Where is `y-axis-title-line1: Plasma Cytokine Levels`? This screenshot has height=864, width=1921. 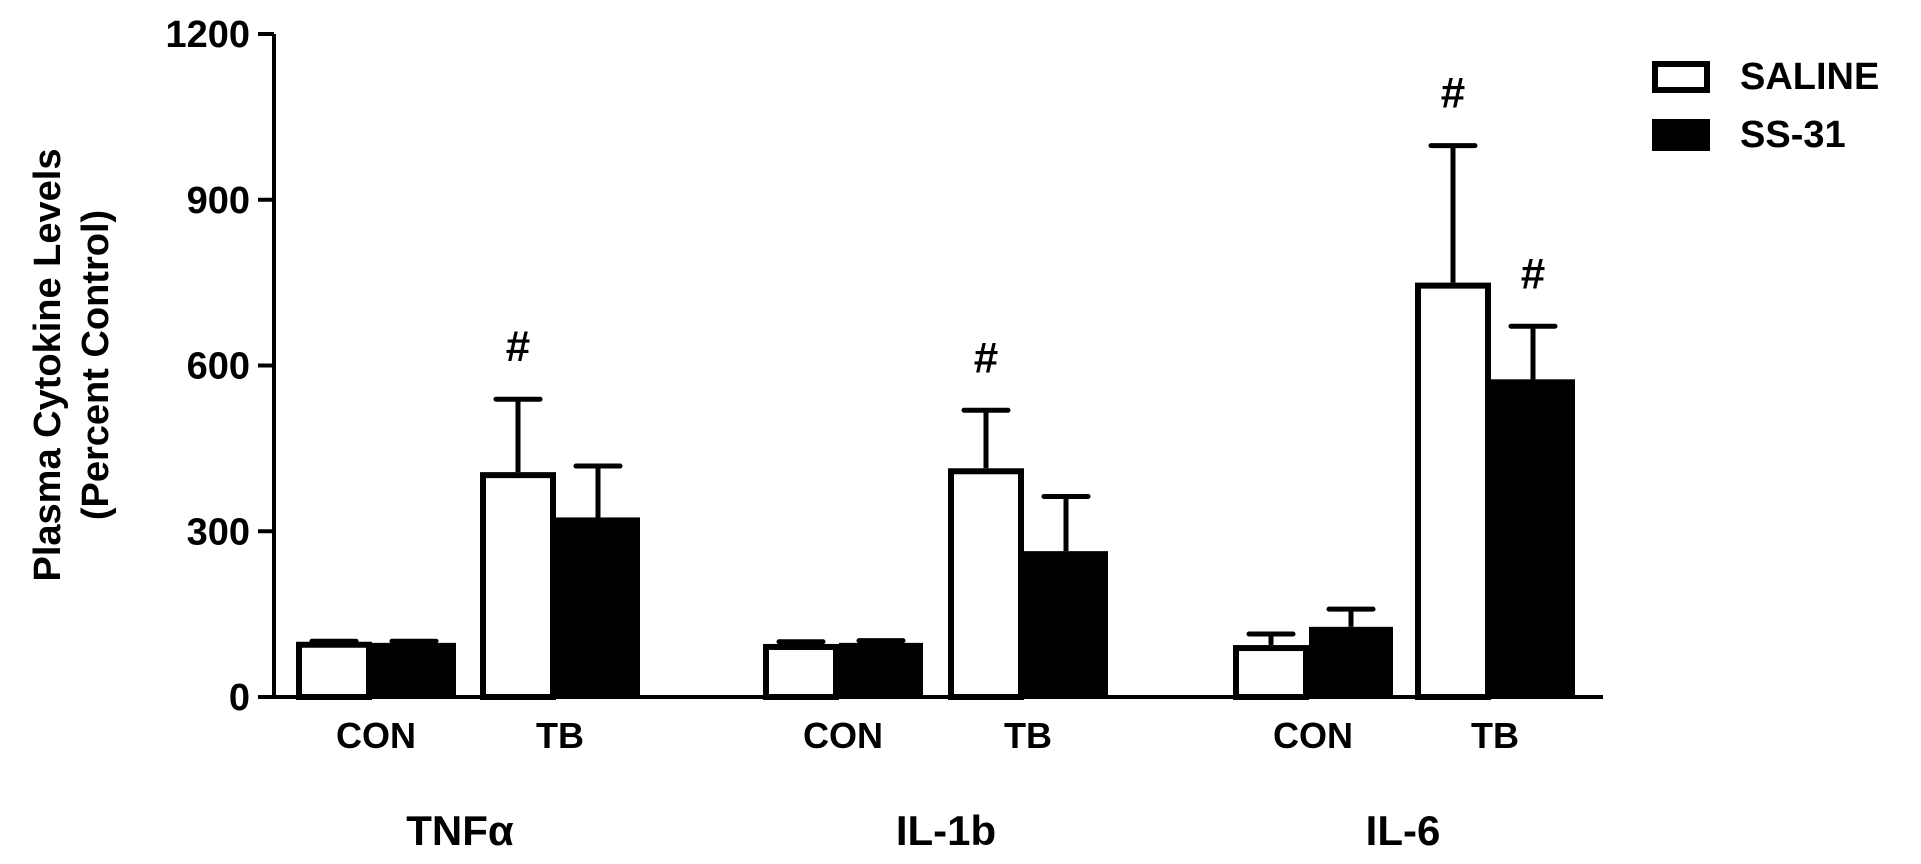 y-axis-title-line1: Plasma Cytokine Levels is located at coordinates (48, 365).